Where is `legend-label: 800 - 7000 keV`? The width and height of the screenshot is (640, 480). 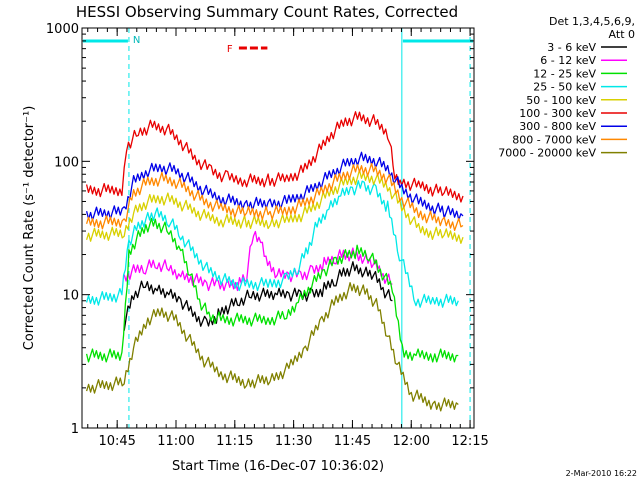
legend-label: 800 - 7000 keV is located at coordinates (554, 139).